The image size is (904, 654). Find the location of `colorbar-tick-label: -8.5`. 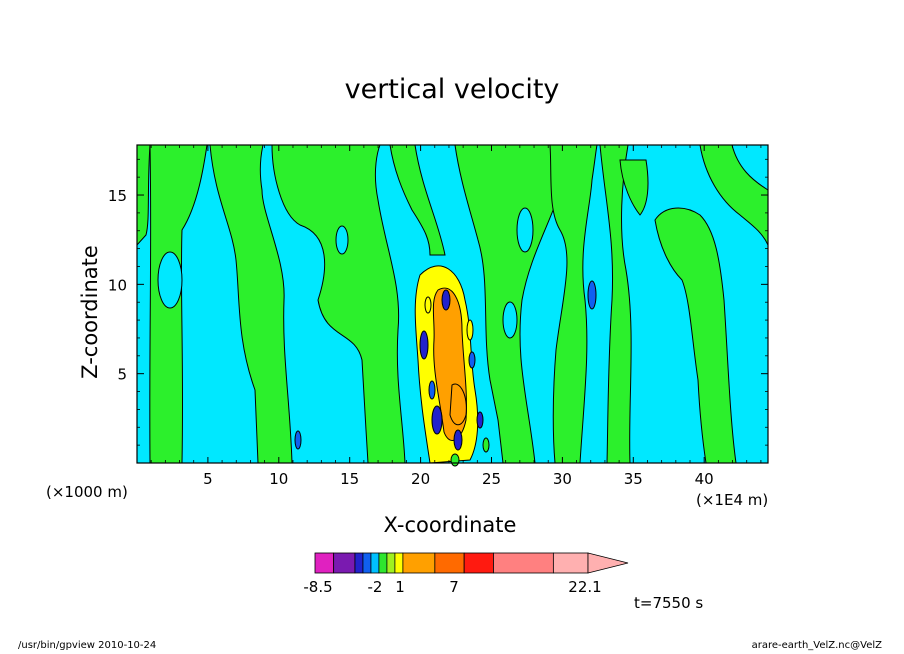

colorbar-tick-label: -8.5 is located at coordinates (317, 587).